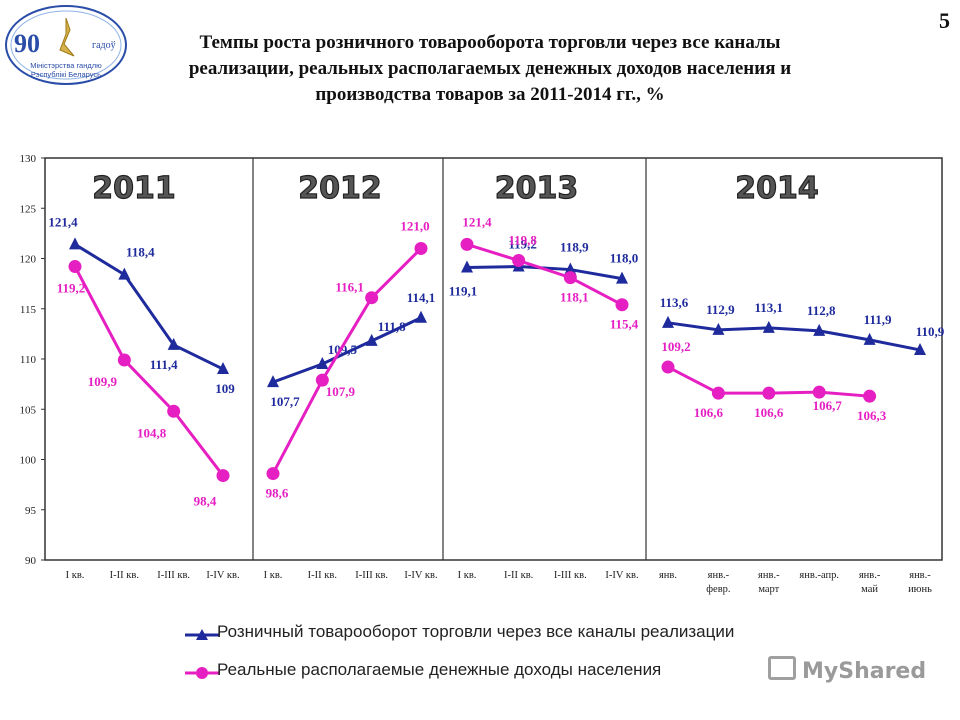 Image resolution: width=960 pixels, height=720 pixels. Describe the element at coordinates (421, 297) in the screenshot. I see `data-label: 114,1` at that location.